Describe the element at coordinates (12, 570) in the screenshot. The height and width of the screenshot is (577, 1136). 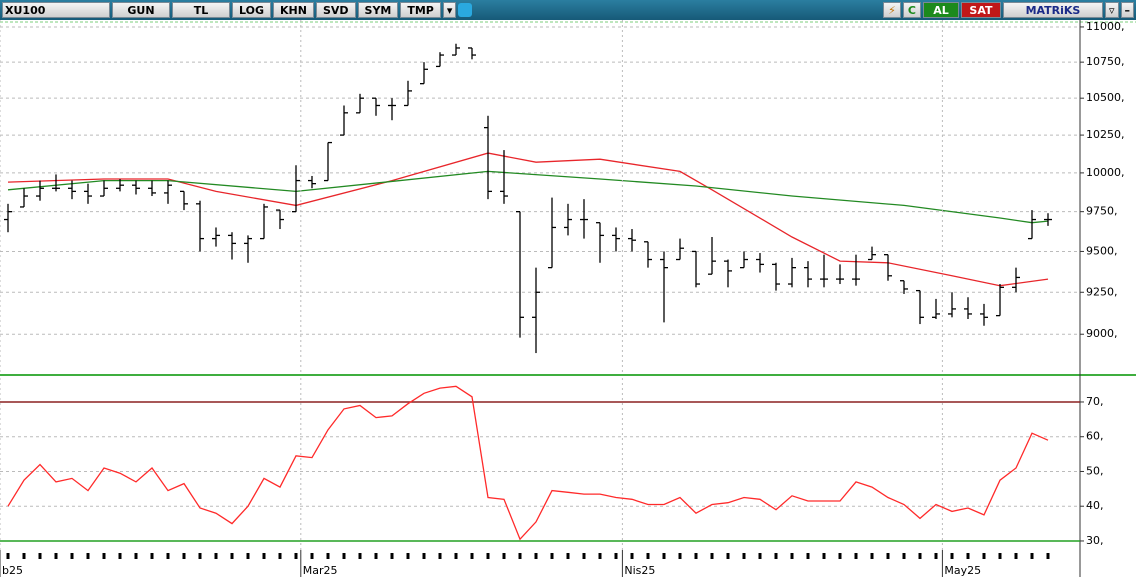
I see `x-tick-label: b25` at that location.